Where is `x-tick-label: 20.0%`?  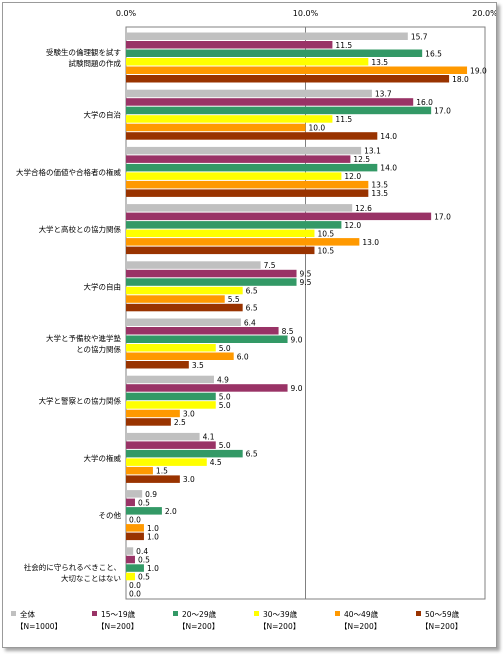
x-tick-label: 20.0% is located at coordinates (484, 13).